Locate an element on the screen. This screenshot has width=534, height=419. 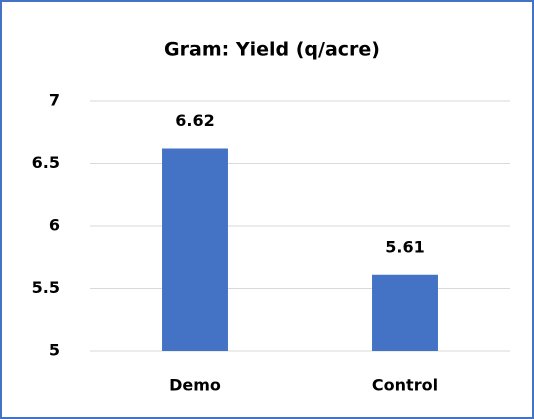
chart-title: Gram: Yield (q/acre) is located at coordinates (272, 50).